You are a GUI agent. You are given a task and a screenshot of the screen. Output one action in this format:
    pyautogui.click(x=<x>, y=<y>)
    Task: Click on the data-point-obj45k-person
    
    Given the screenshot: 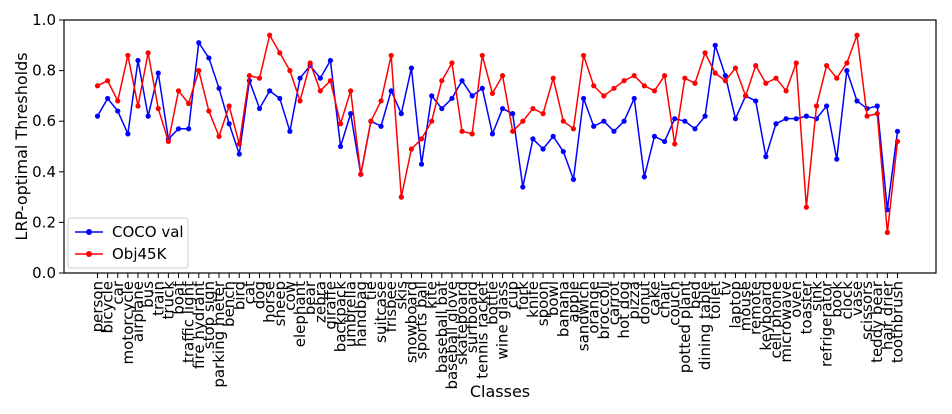 What is the action you would take?
    pyautogui.click(x=97, y=86)
    